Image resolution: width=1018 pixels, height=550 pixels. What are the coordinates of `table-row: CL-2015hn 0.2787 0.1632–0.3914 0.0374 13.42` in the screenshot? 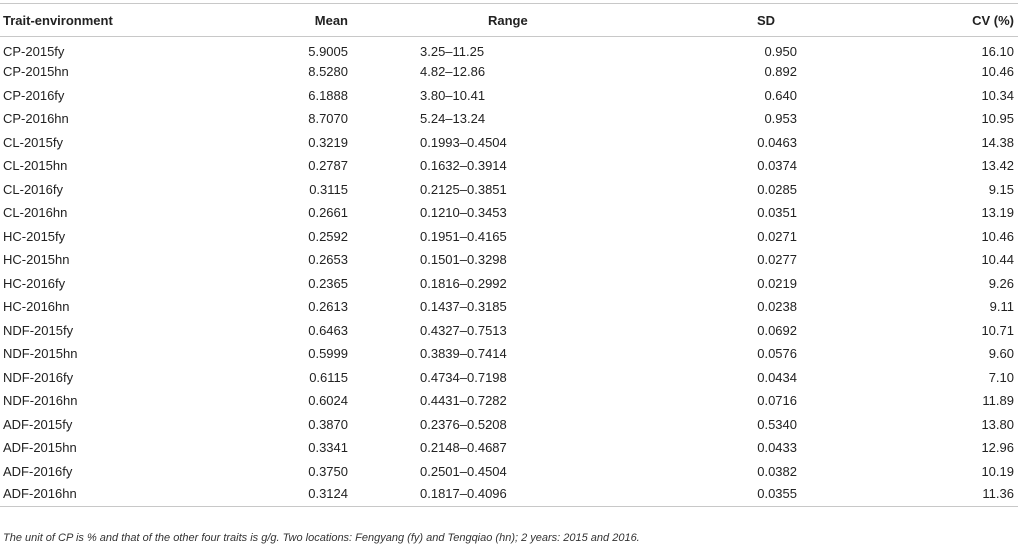 It's located at (509, 166).